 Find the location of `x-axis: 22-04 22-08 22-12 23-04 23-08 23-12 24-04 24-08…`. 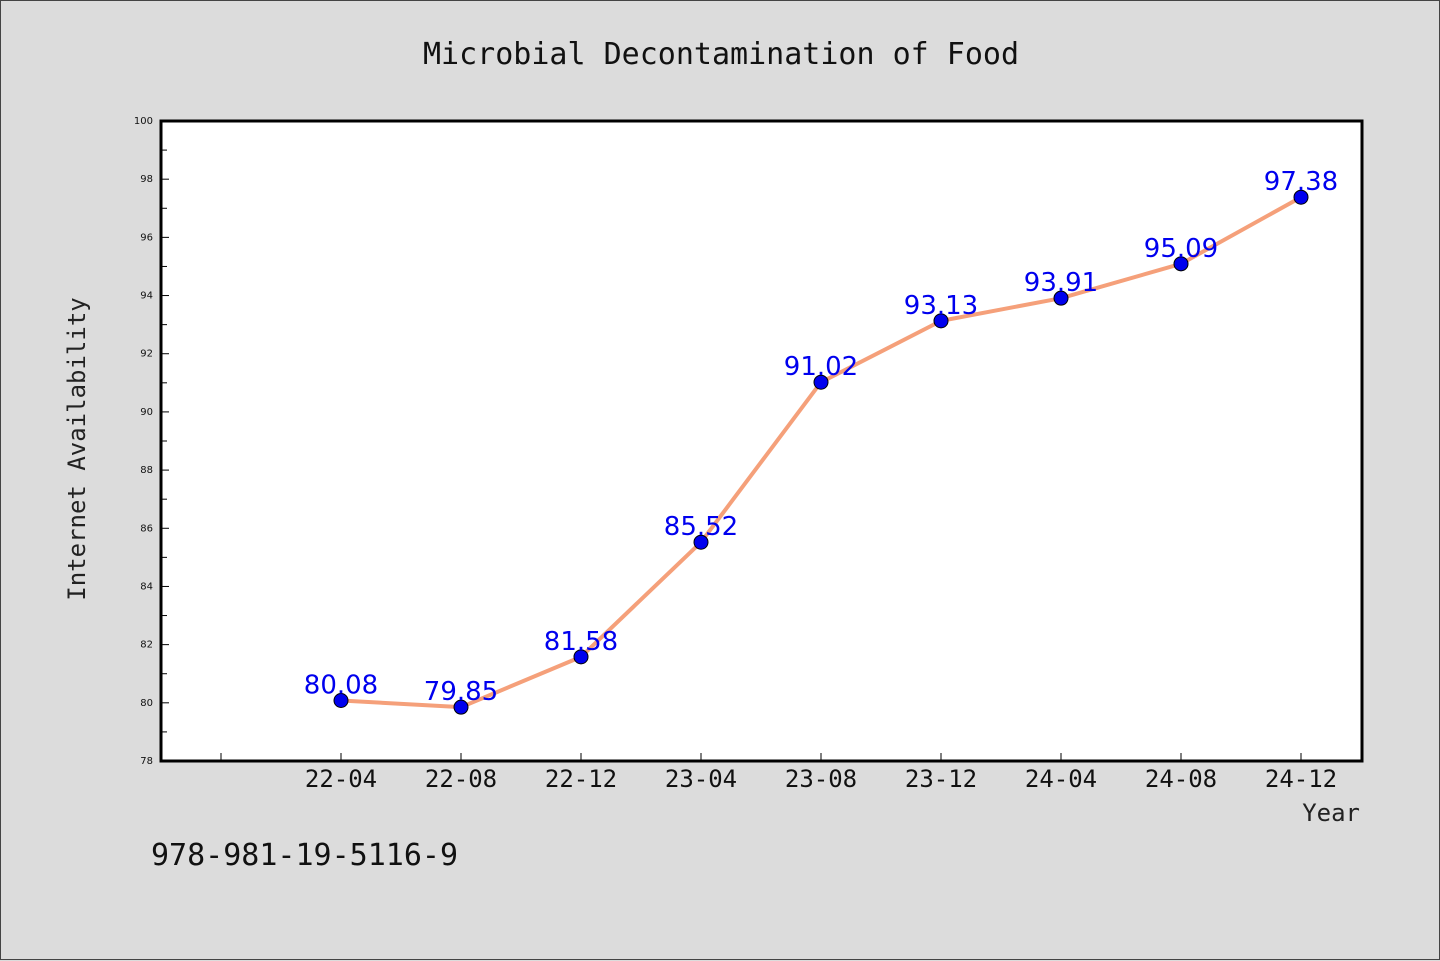

x-axis: 22-04 22-08 22-12 23-04 23-08 23-12 24-04 24-08… is located at coordinates (778, 773).